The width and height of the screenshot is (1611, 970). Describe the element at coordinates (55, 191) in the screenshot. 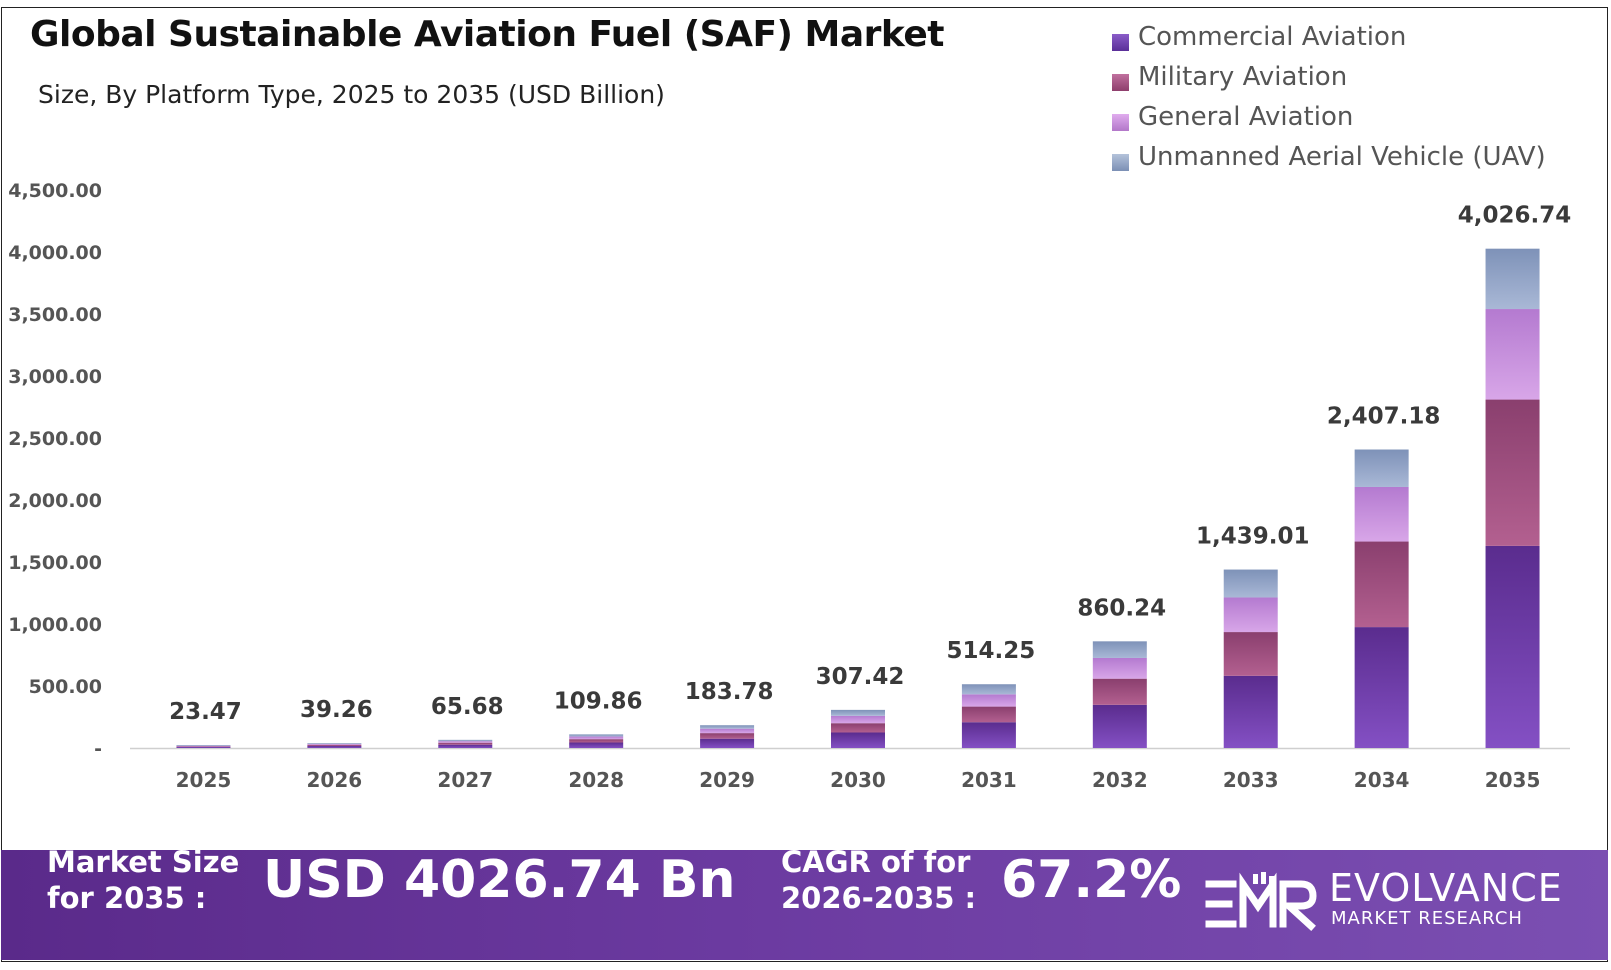

I see `y-tick-label: 4,500.00` at that location.